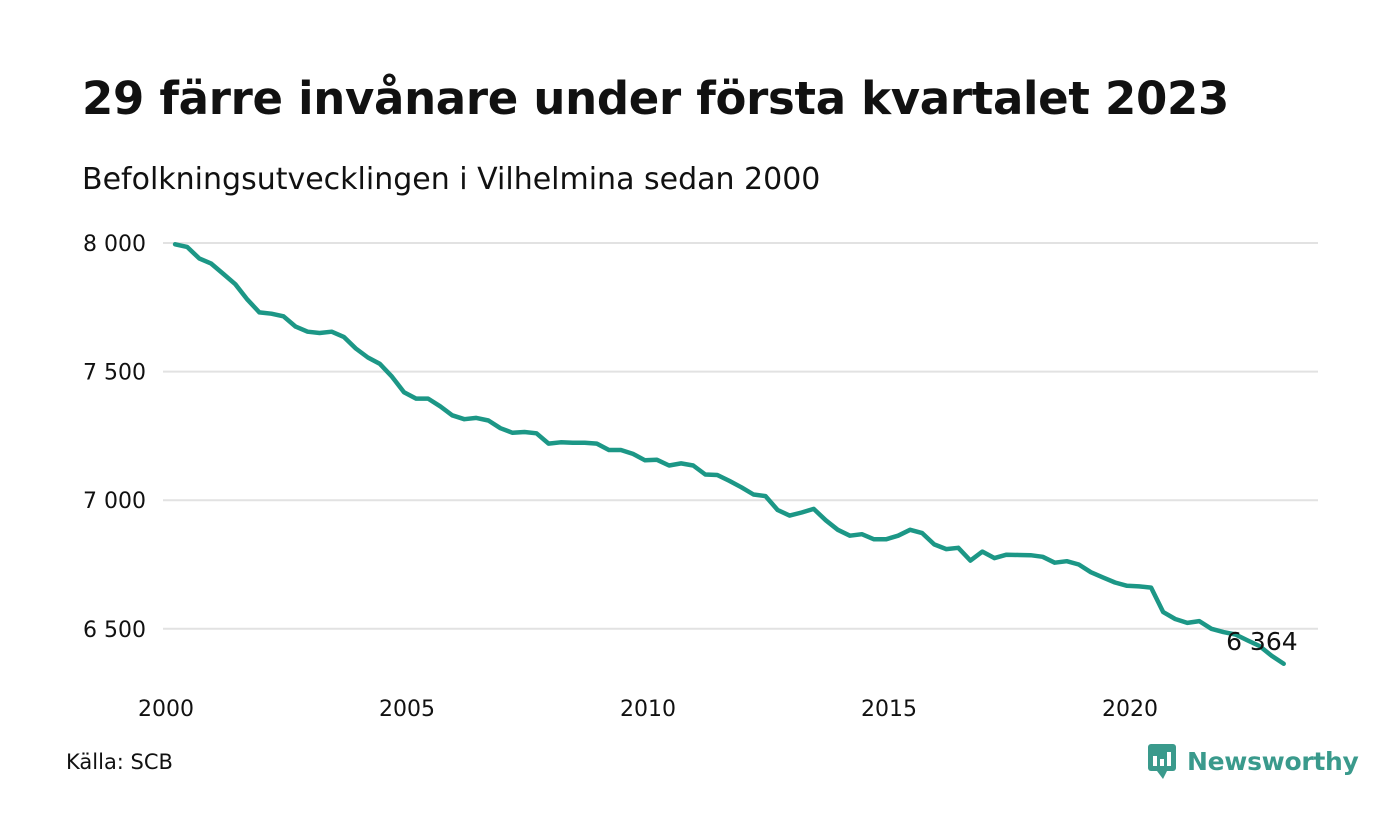 The image size is (1400, 840). What do you see at coordinates (1262, 641) in the screenshot?
I see `end-value-label: 6 364` at bounding box center [1262, 641].